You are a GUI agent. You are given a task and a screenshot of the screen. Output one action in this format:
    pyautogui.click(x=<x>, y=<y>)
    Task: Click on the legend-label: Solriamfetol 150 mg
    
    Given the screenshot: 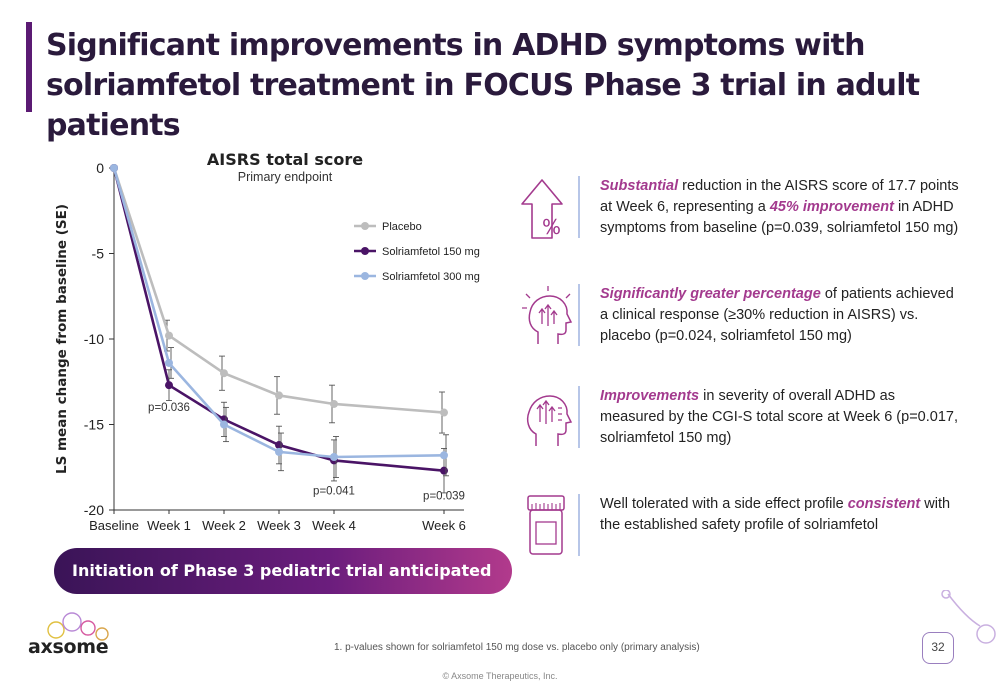 What is the action you would take?
    pyautogui.click(x=431, y=252)
    